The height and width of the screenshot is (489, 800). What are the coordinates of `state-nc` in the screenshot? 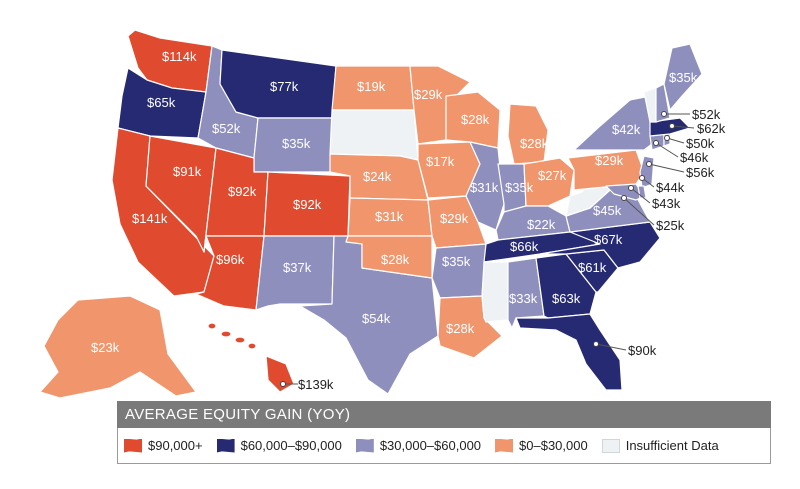 It's located at (600, 245).